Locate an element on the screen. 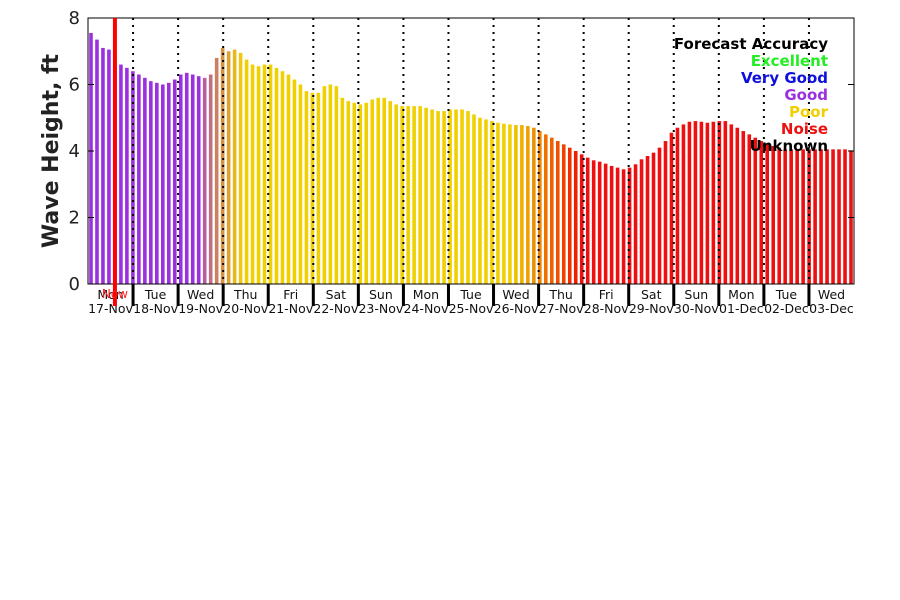 The width and height of the screenshot is (900, 600). y-tick-label: 0 is located at coordinates (74, 284).